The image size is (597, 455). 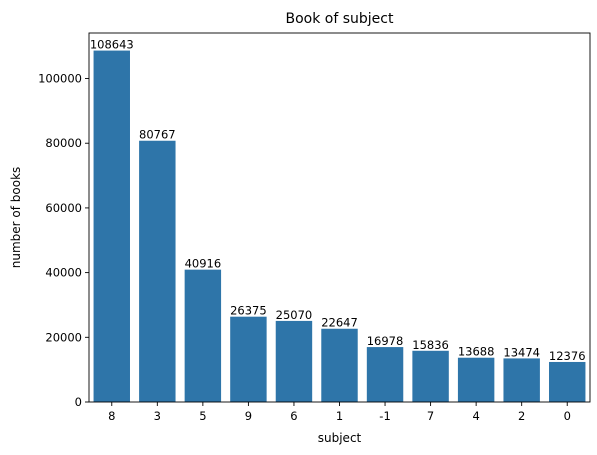 What do you see at coordinates (248, 311) in the screenshot?
I see `data-label-9: 26375` at bounding box center [248, 311].